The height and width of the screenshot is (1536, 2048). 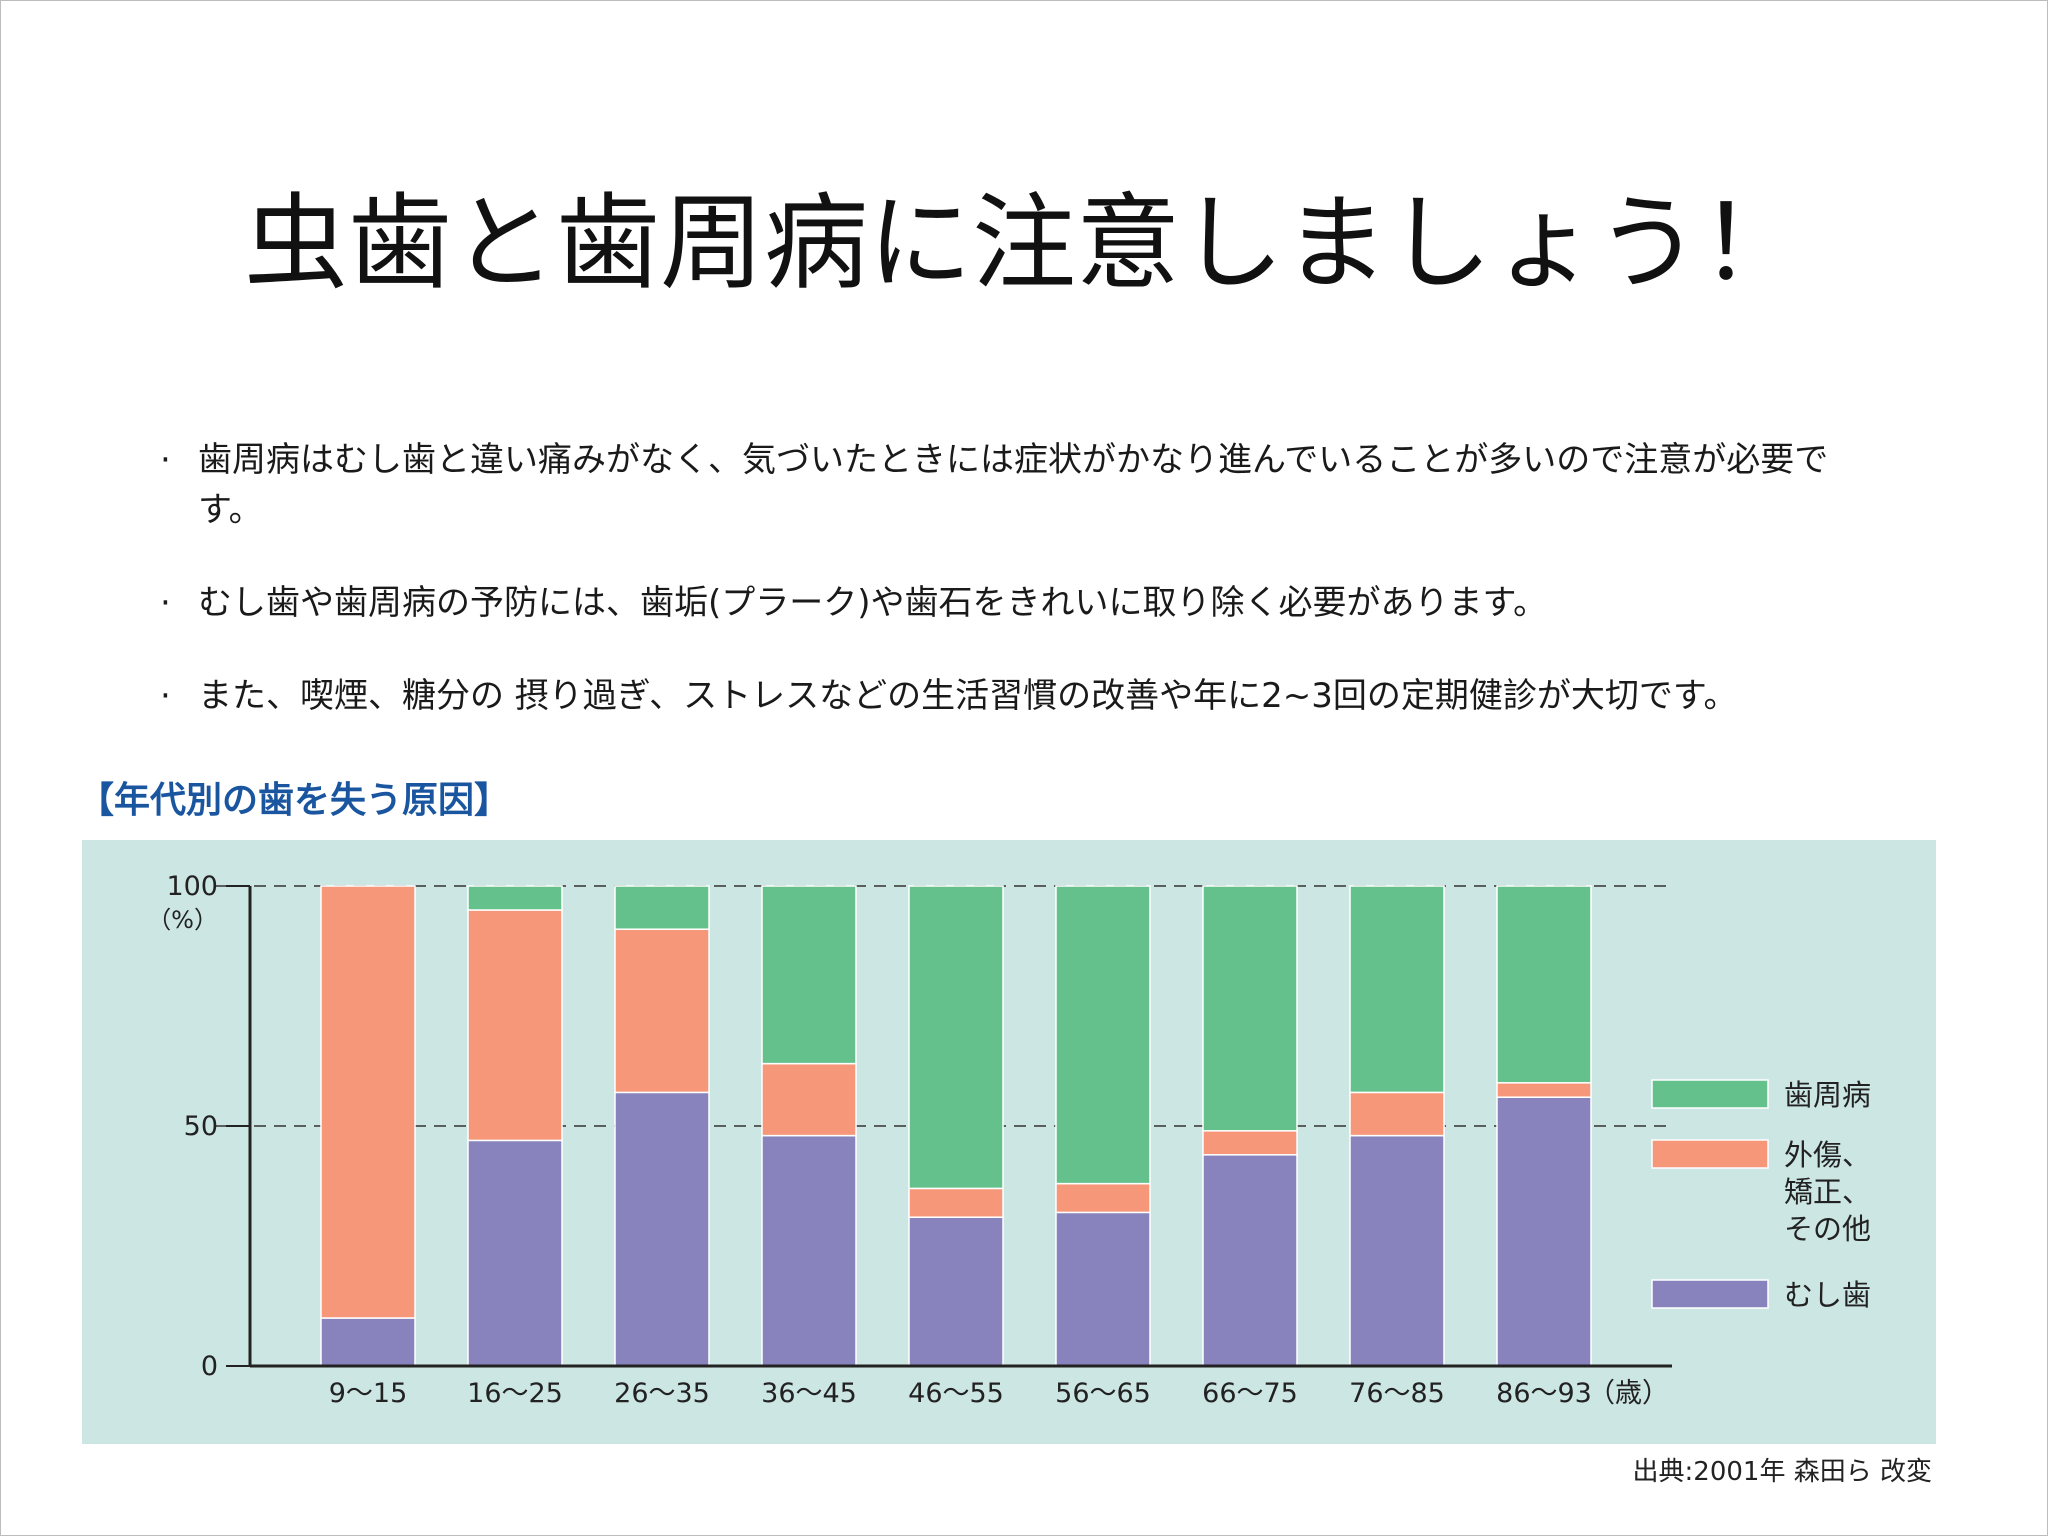 I want to click on source-citation: 出典:2001年 森田ら 改変, so click(x=1782, y=1472).